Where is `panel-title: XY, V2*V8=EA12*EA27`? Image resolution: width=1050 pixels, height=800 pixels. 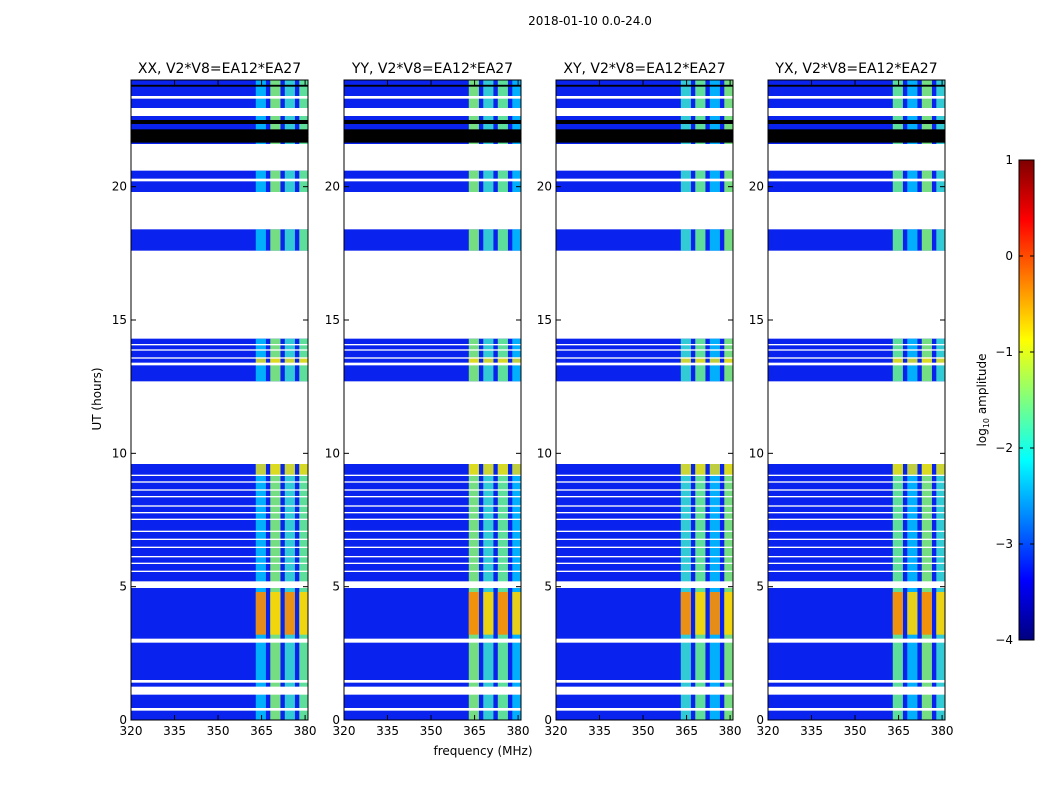
panel-title: XY, V2*V8=EA12*EA27 is located at coordinates (644, 69).